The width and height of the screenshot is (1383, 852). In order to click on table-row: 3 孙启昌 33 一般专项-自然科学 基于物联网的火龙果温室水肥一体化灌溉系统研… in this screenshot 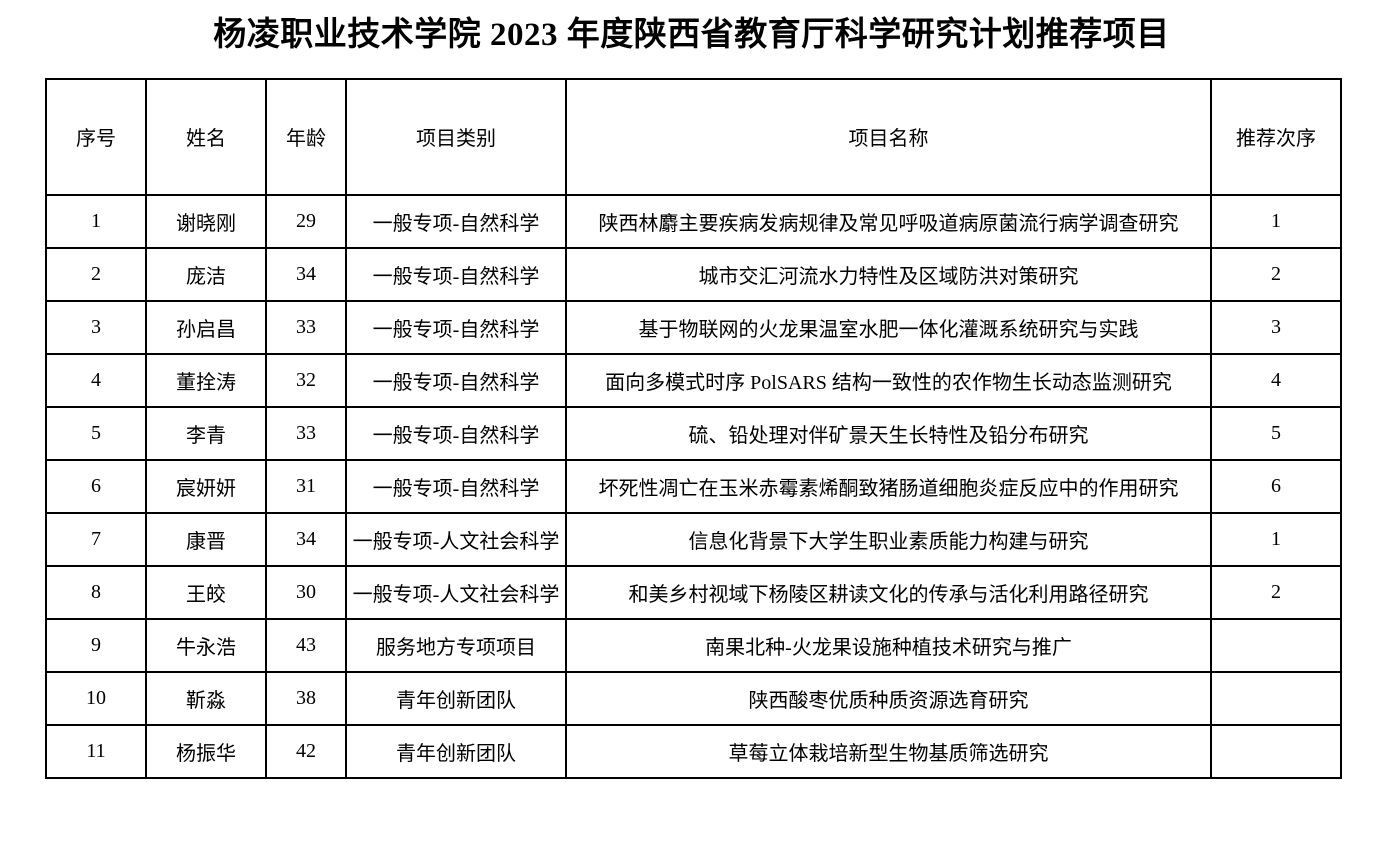, I will do `click(693, 327)`.